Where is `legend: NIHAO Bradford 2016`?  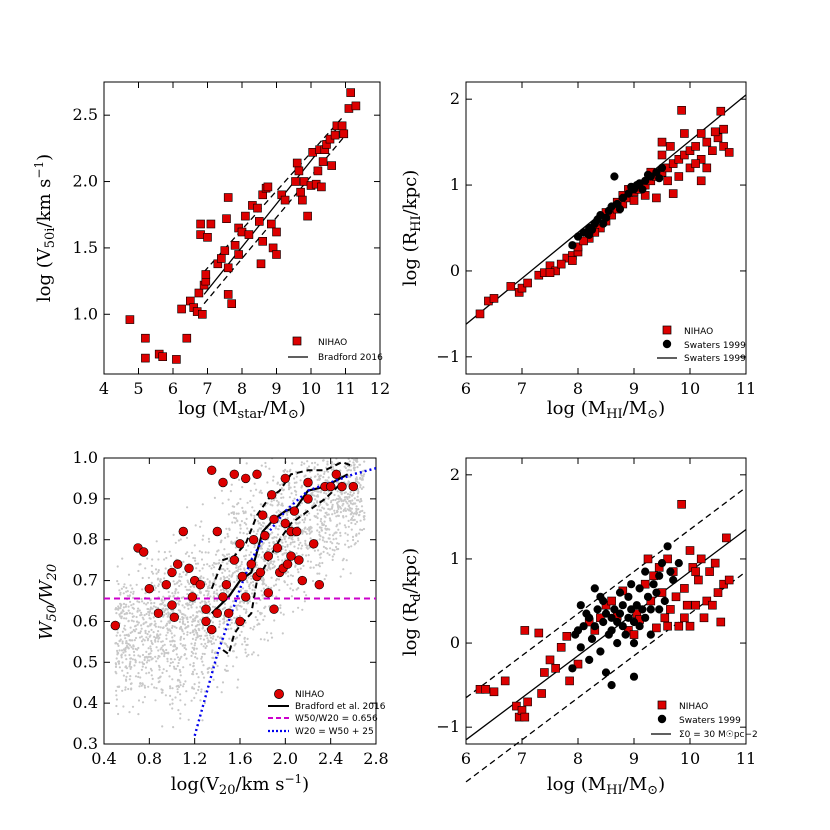
legend: NIHAO Bradford 2016 is located at coordinates (335, 349).